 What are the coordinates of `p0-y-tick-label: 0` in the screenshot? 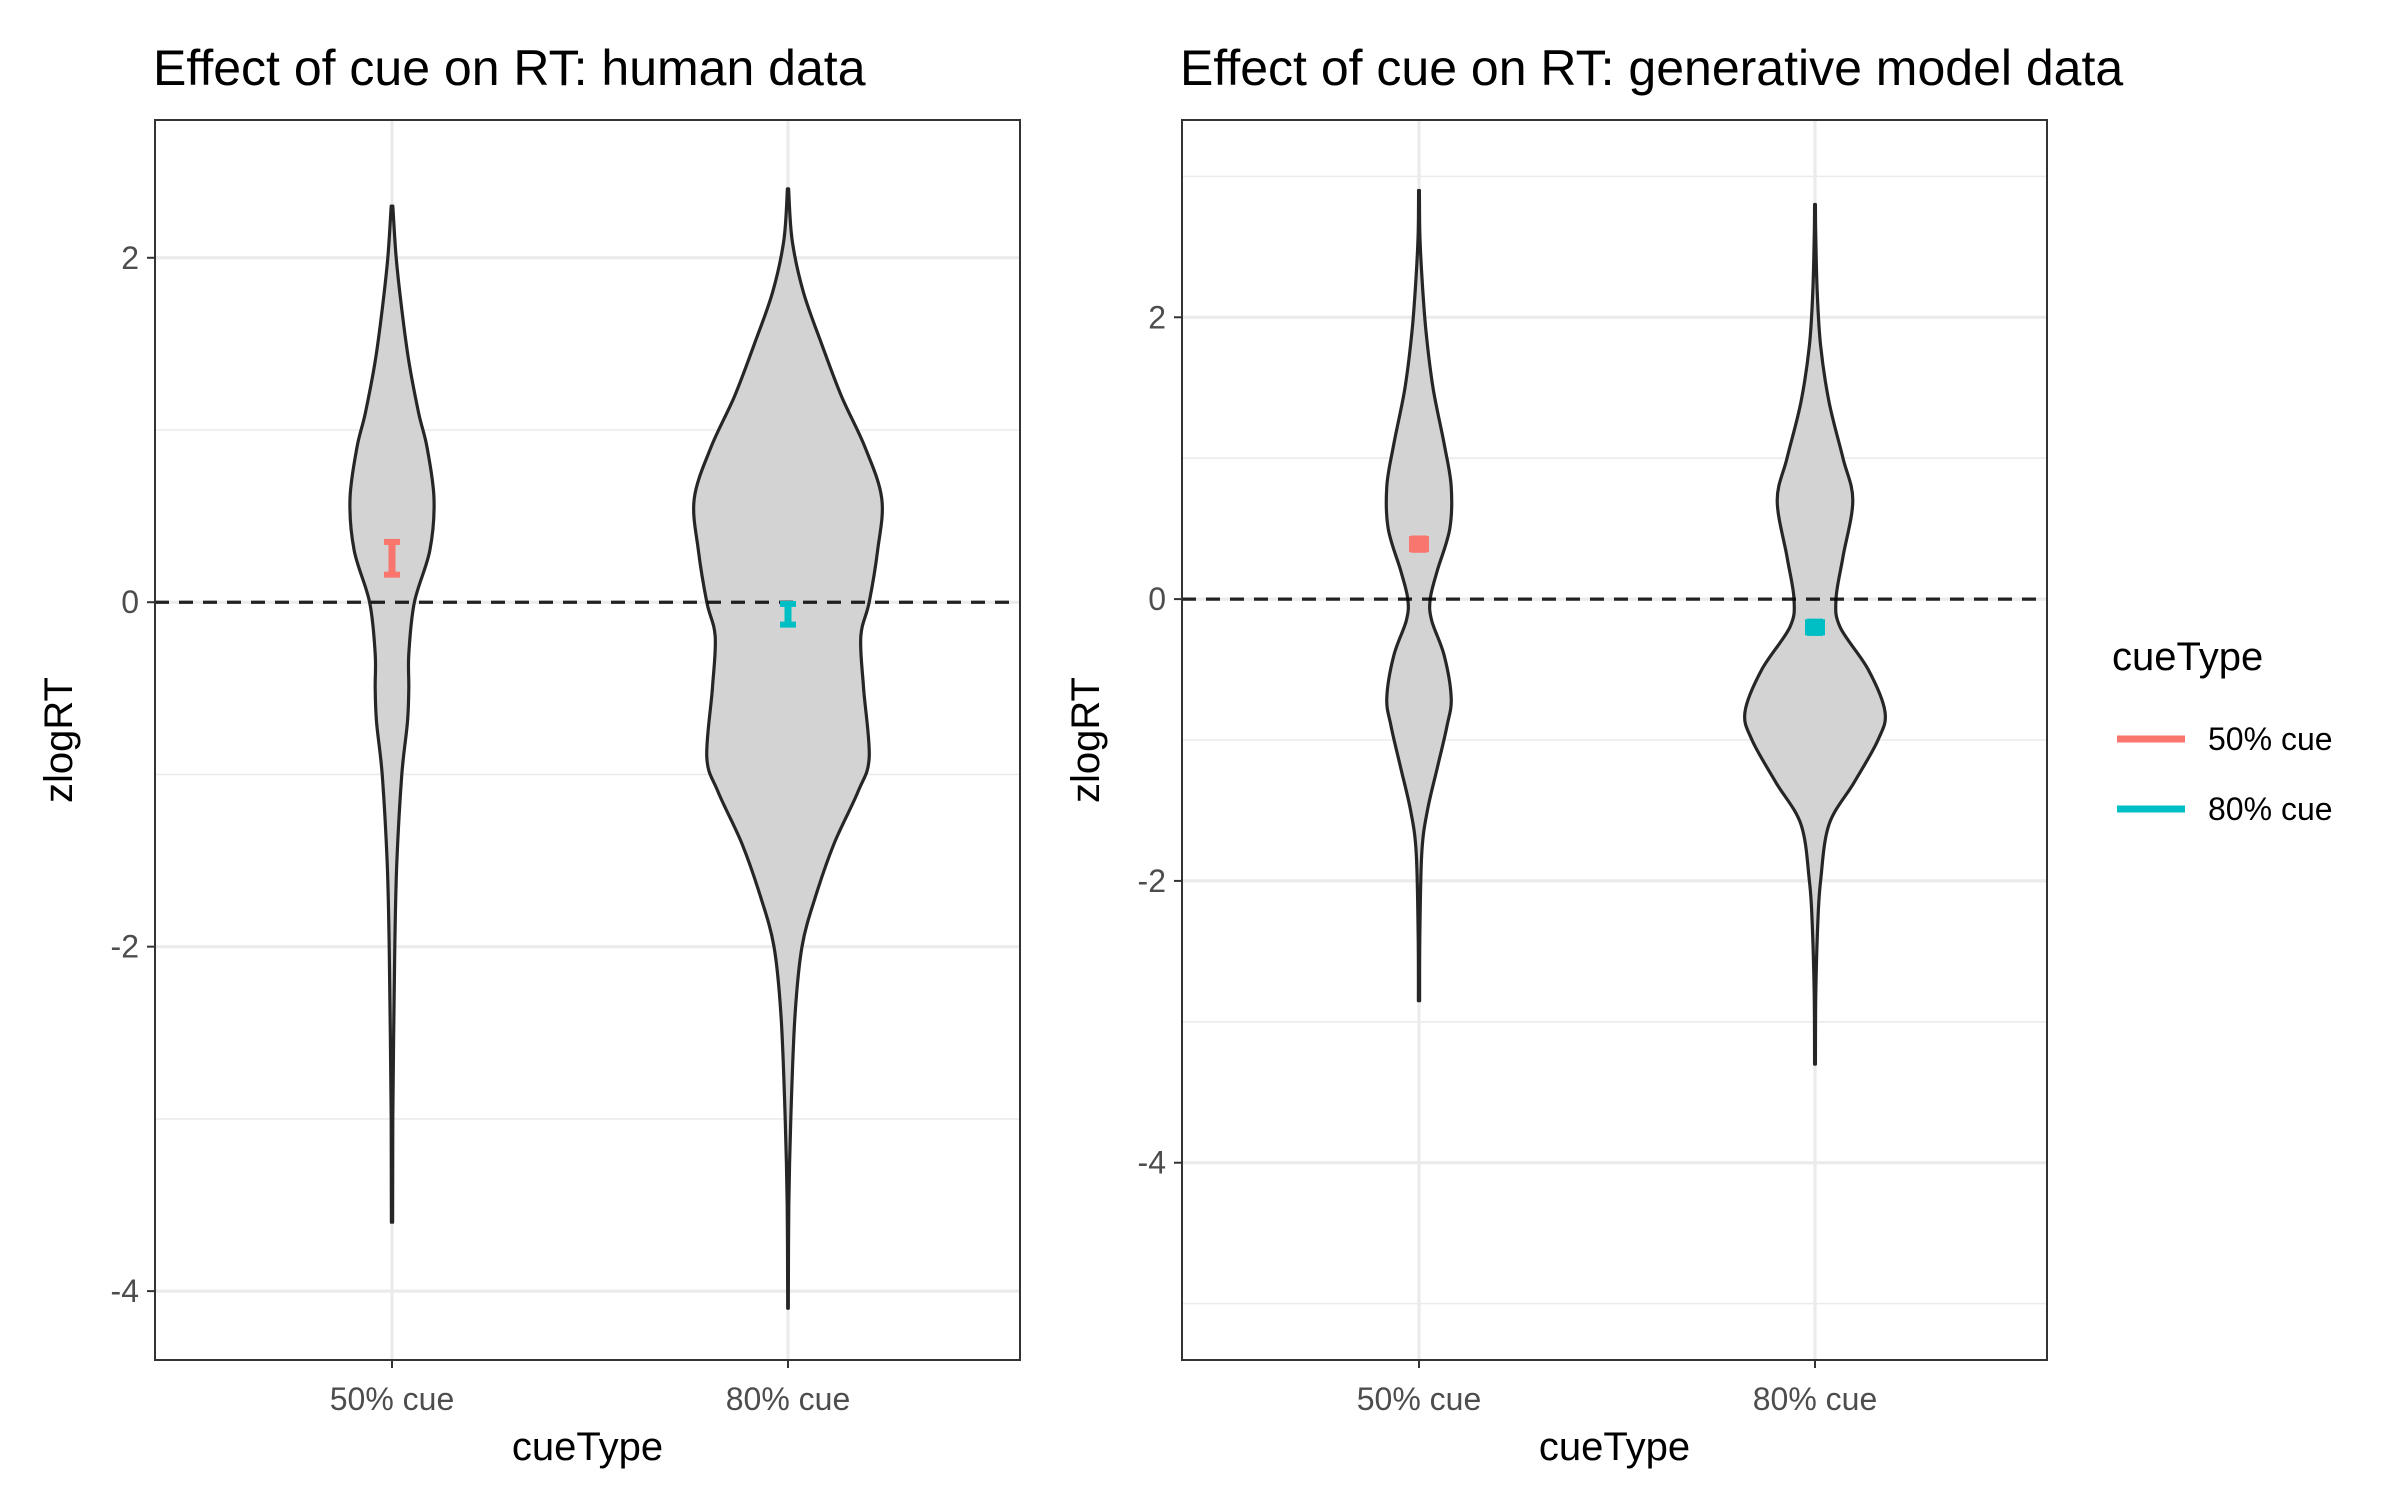 It's located at (130, 602).